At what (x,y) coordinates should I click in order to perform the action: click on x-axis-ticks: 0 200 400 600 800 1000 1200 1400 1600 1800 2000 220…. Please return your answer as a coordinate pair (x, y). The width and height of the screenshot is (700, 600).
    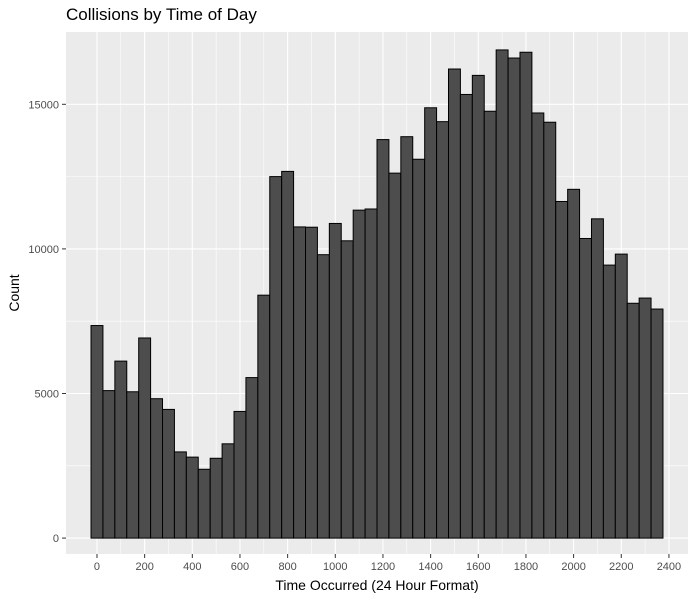
    Looking at the image, I should click on (387, 563).